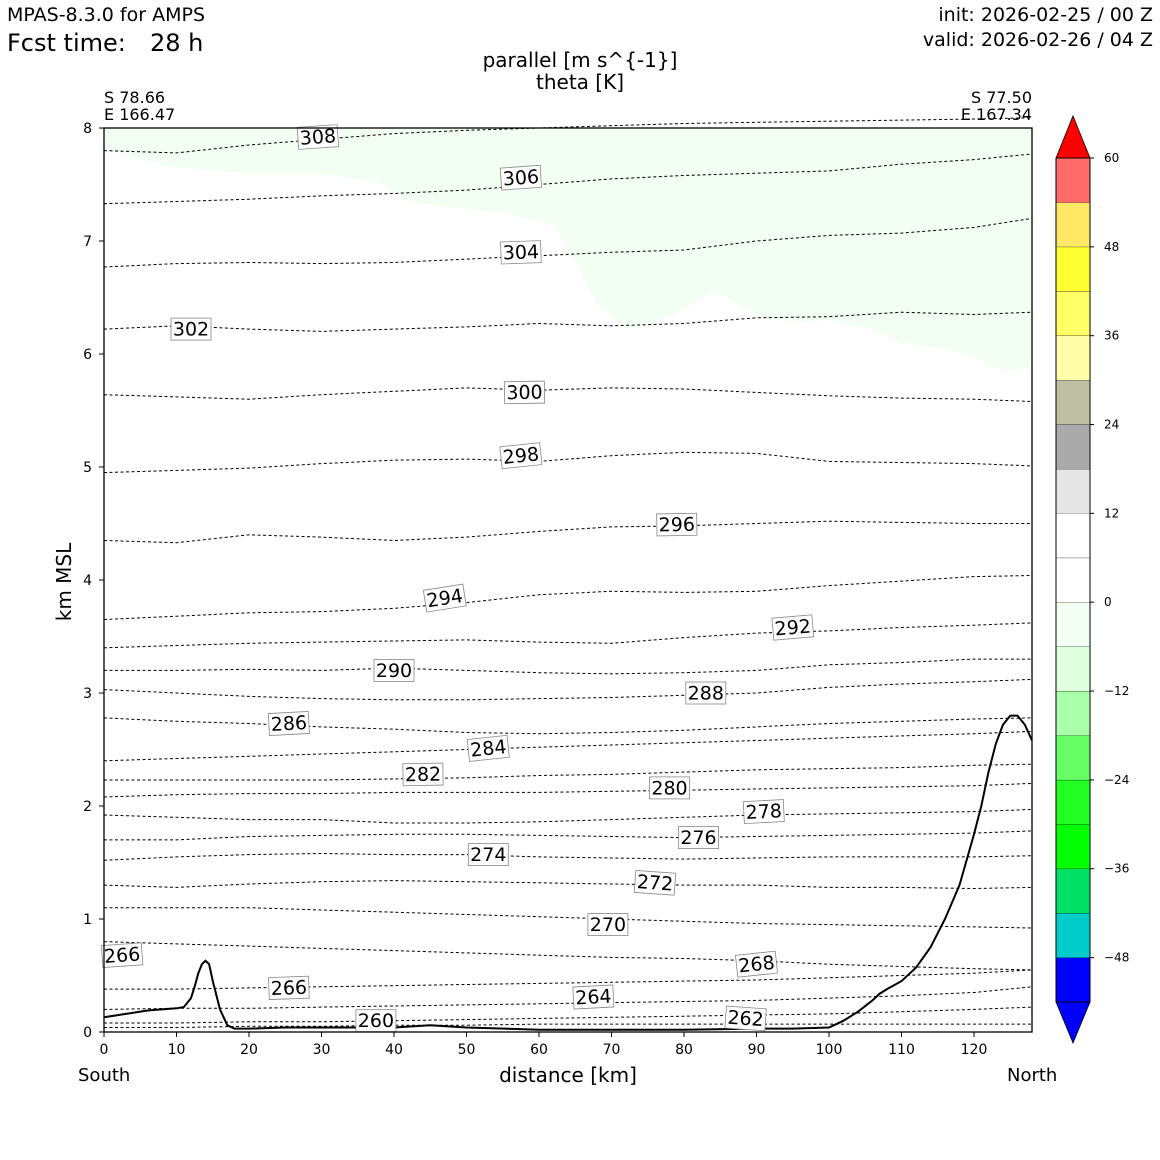 This screenshot has height=1160, width=1160. I want to click on colorbar-under-arrow, so click(1073, 1023).